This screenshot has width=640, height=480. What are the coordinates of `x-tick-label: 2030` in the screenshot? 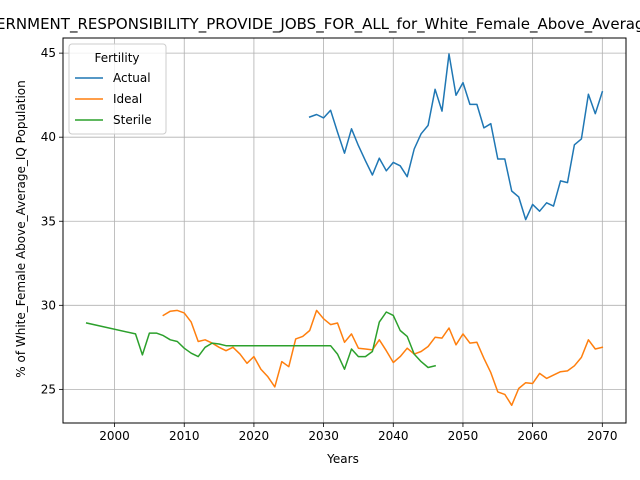 It's located at (323, 436).